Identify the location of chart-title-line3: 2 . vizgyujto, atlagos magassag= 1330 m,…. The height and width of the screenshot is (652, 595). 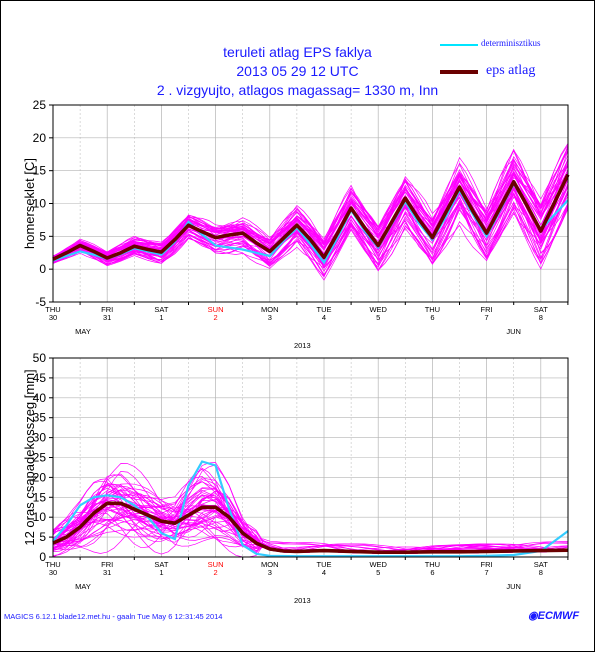
(297, 90).